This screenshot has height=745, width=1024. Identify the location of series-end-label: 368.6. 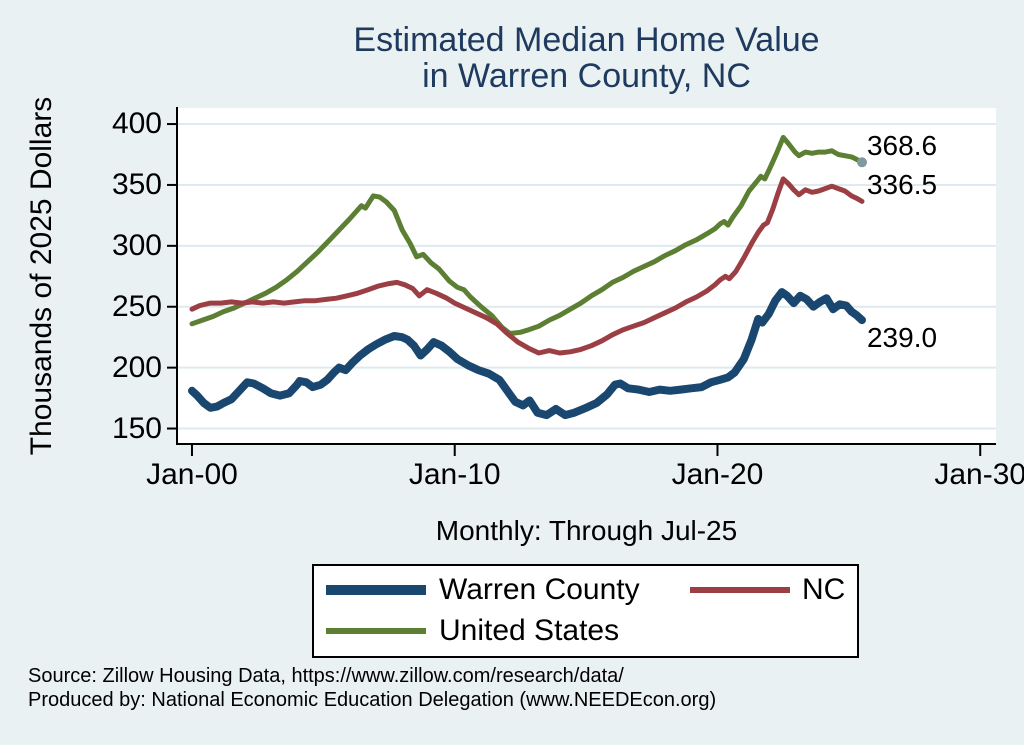
(902, 146).